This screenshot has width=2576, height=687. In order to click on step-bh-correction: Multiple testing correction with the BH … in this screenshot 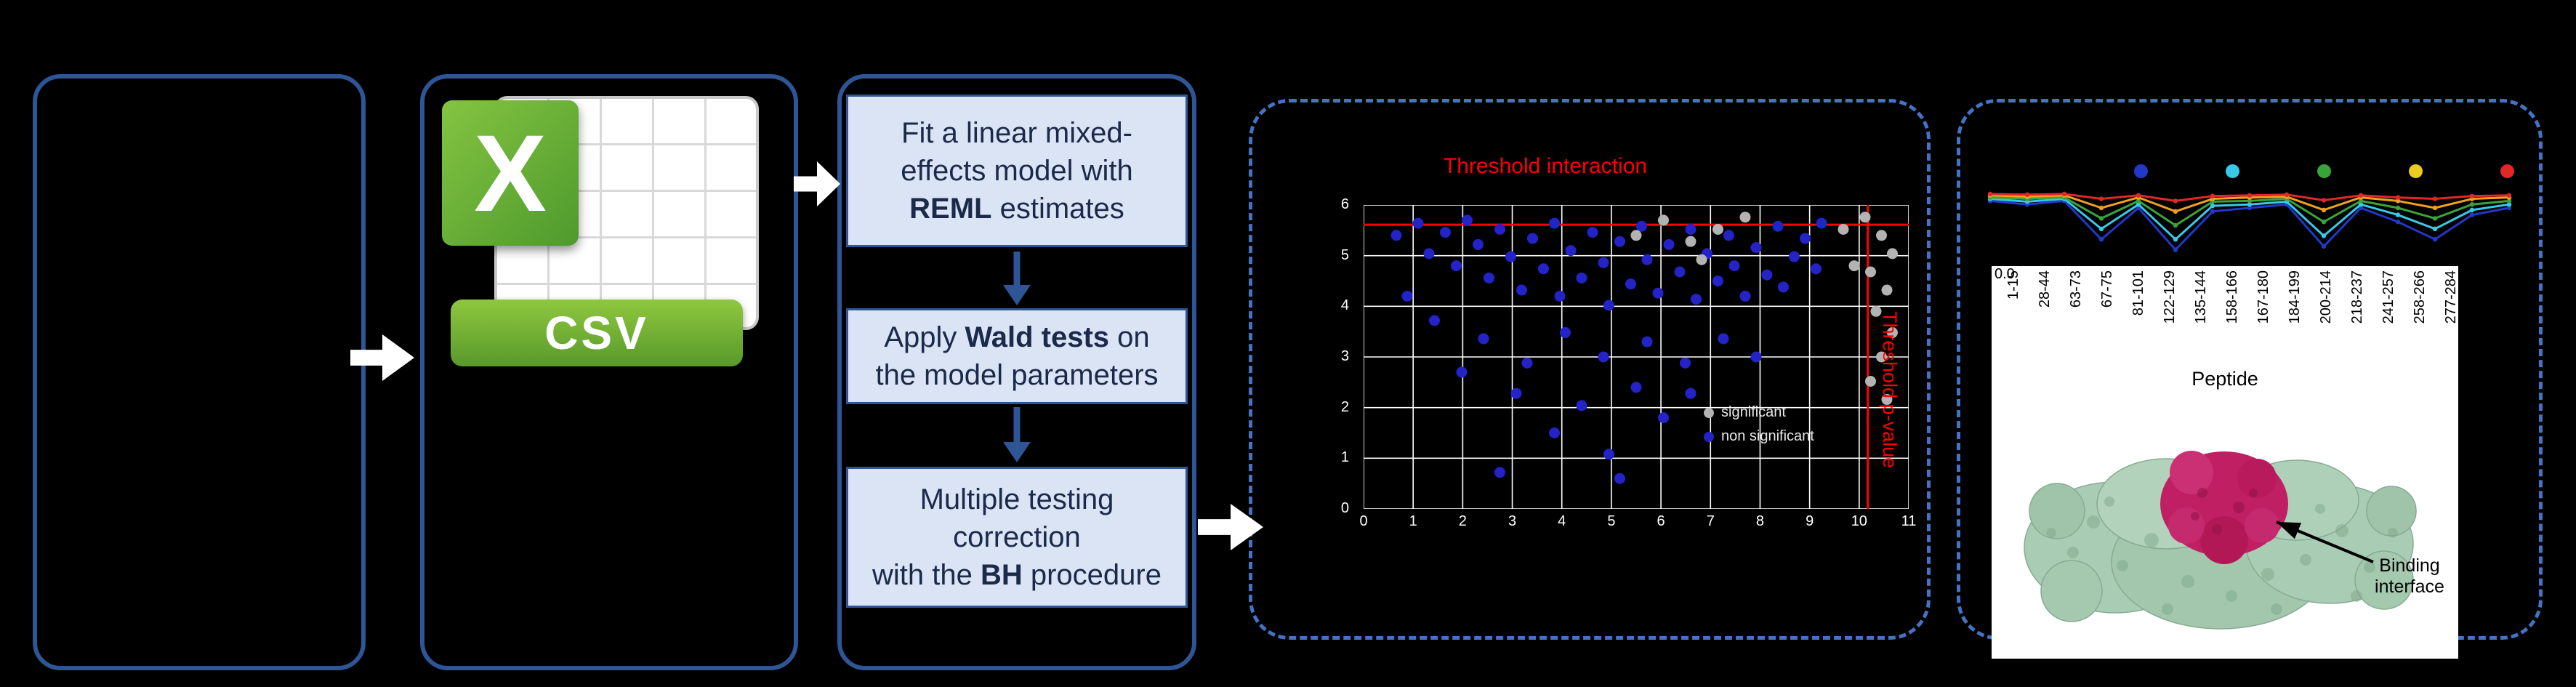, I will do `click(1017, 537)`.